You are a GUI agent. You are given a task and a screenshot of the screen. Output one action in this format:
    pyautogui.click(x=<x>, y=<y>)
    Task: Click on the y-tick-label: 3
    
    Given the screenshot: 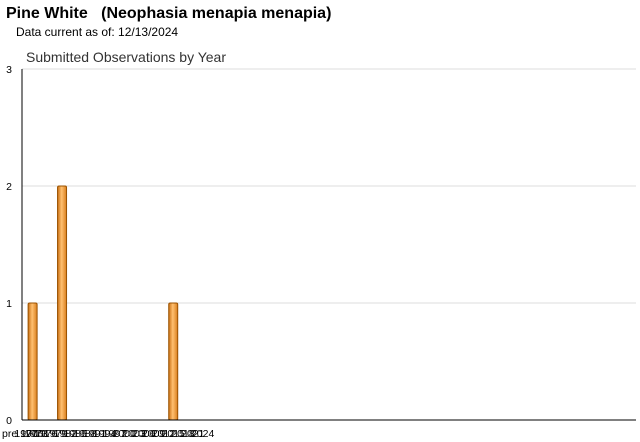 What is the action you would take?
    pyautogui.click(x=9, y=70)
    